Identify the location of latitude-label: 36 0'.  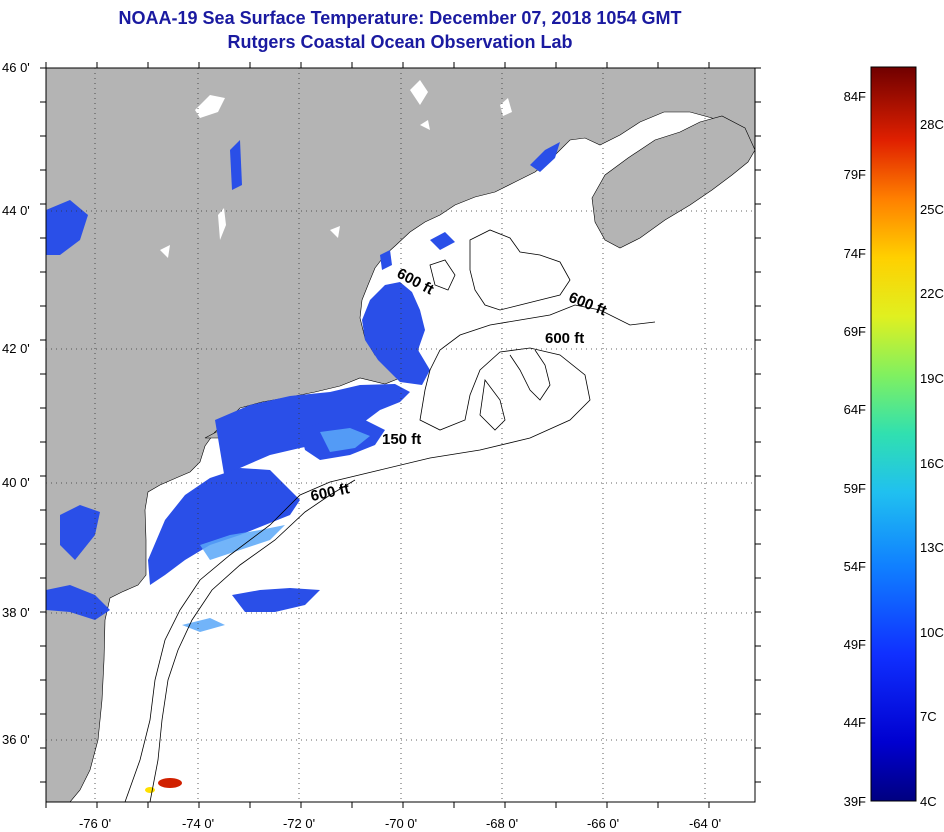
(16, 739).